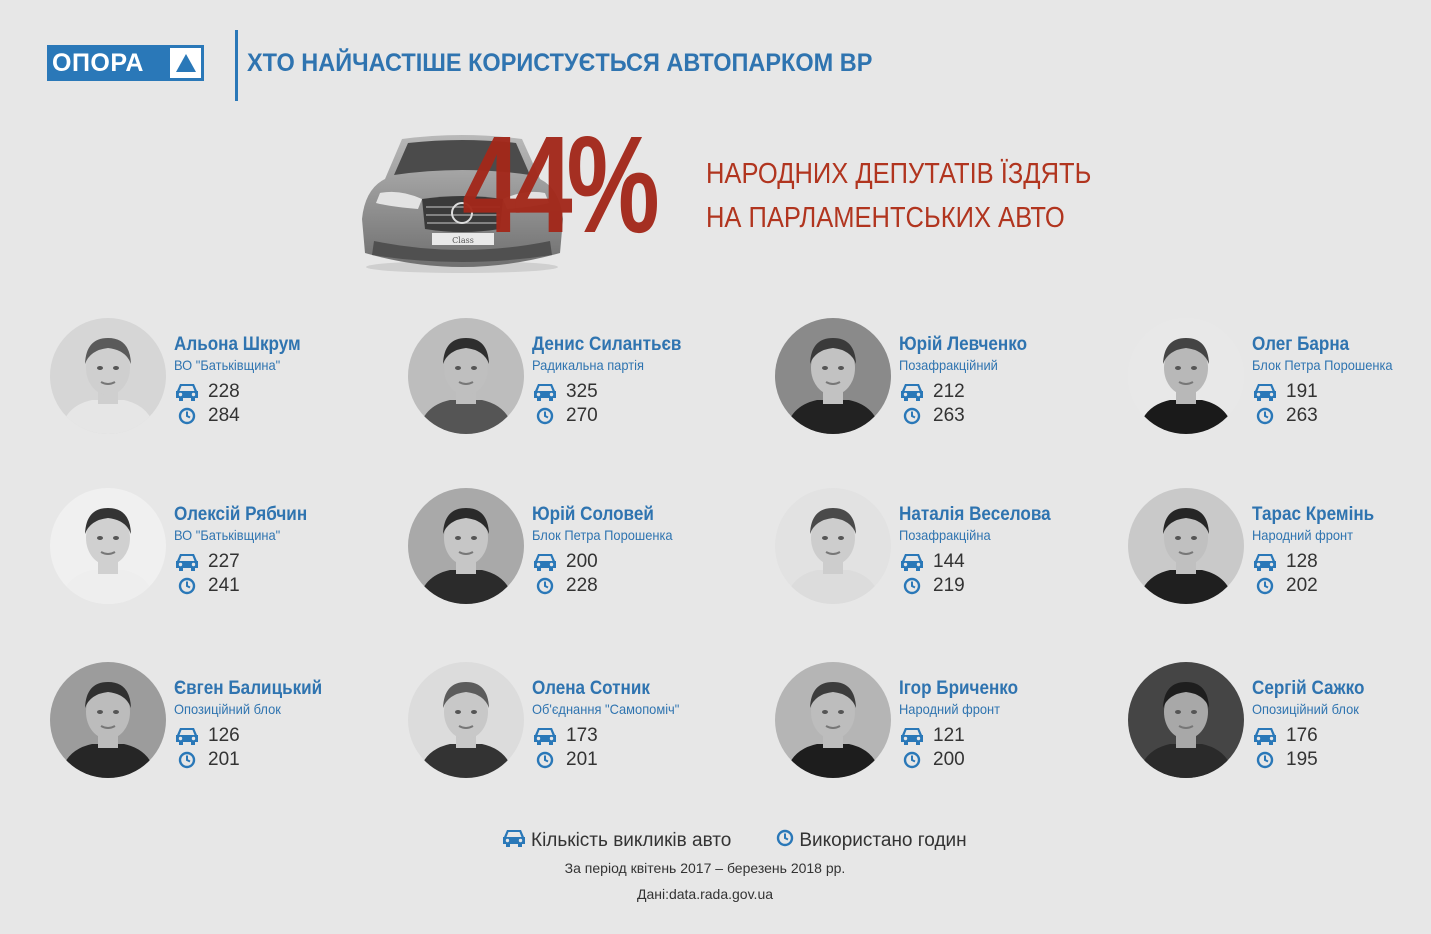 Image resolution: width=1431 pixels, height=934 pixels. I want to click on hours-stat: 241, so click(207, 586).